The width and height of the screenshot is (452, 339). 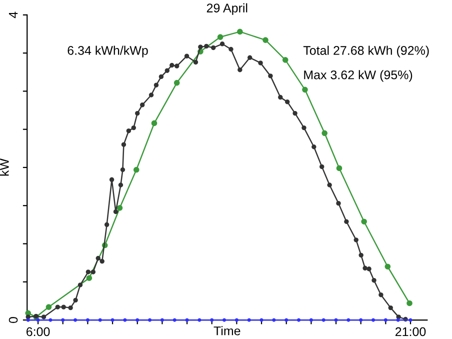 What do you see at coordinates (358, 76) in the screenshot?
I see `annotation: Max 3.62 kW (95%)` at bounding box center [358, 76].